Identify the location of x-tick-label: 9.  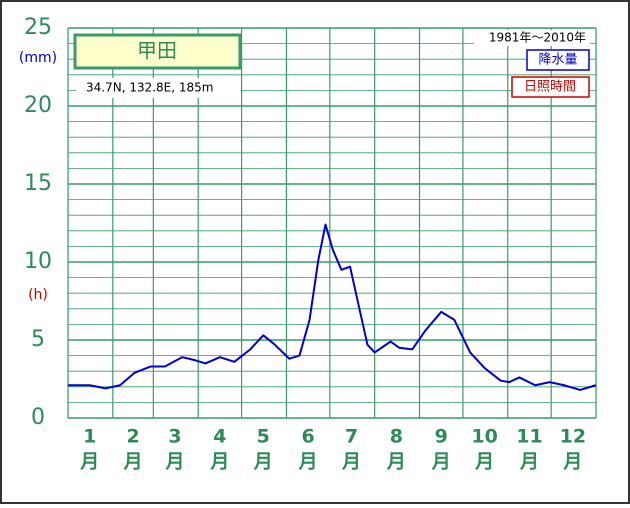
(441, 437).